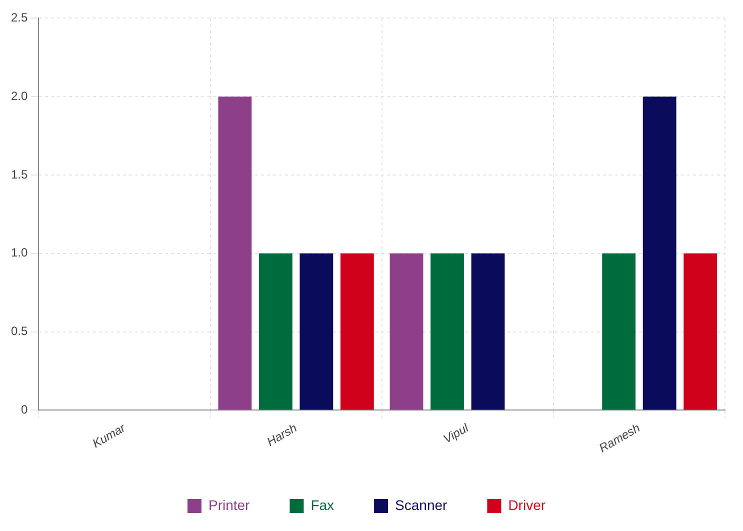 The image size is (743, 531). Describe the element at coordinates (19, 253) in the screenshot. I see `y-tick-label: 1.0` at that location.